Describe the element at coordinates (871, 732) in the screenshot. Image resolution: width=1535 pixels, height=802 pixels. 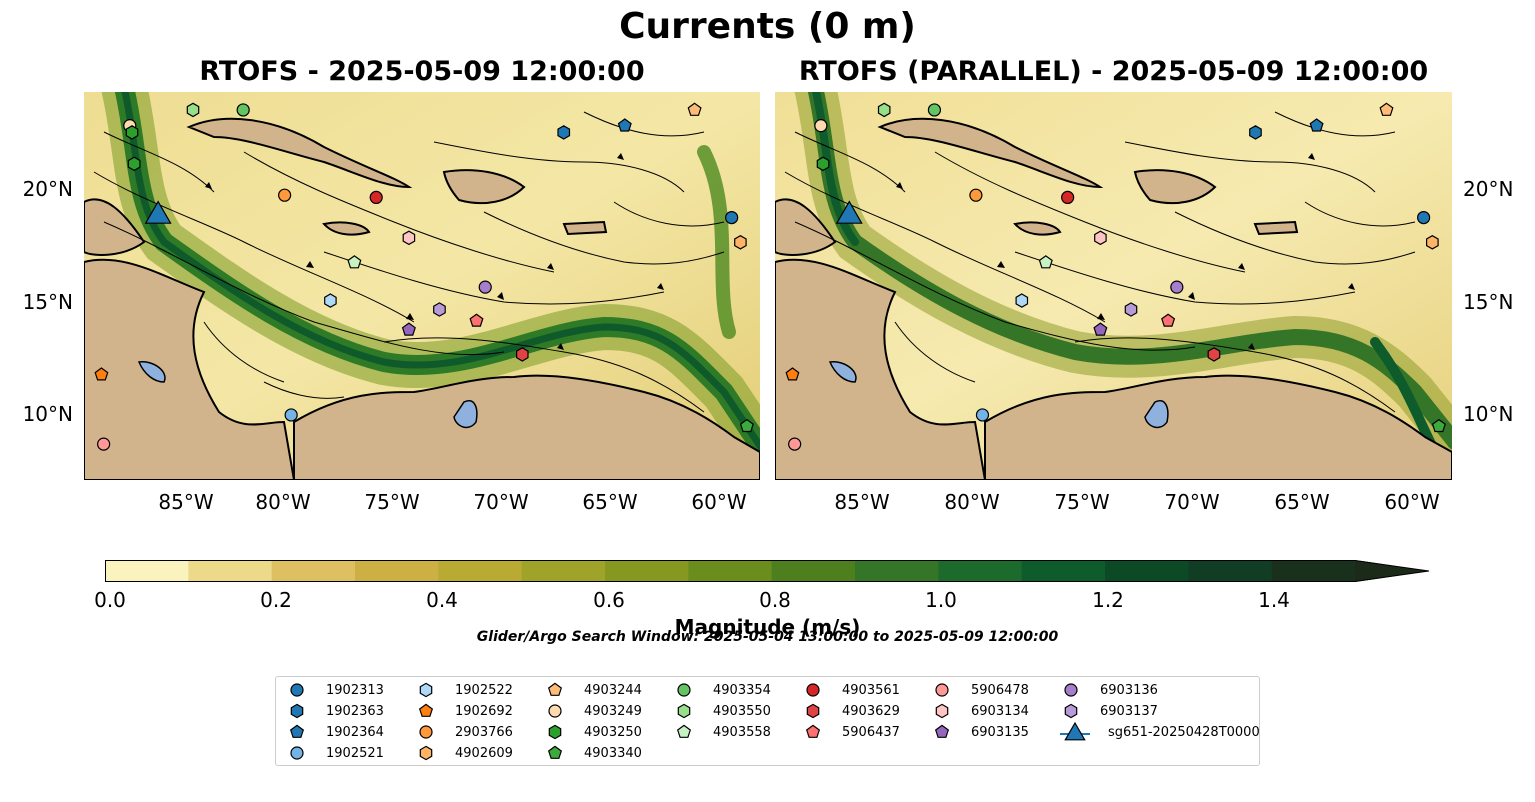
I see `legend-item-label: 5906437` at that location.